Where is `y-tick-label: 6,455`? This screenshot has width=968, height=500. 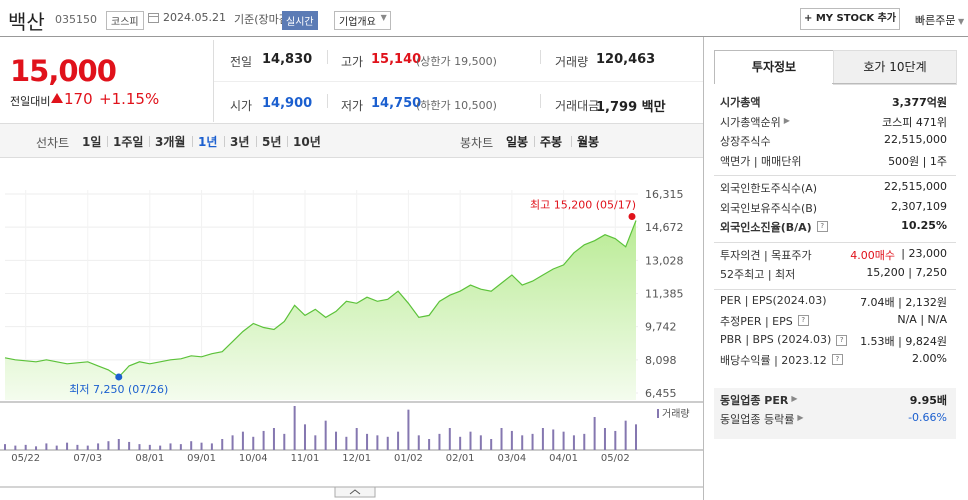 y-tick-label: 6,455 is located at coordinates (661, 393).